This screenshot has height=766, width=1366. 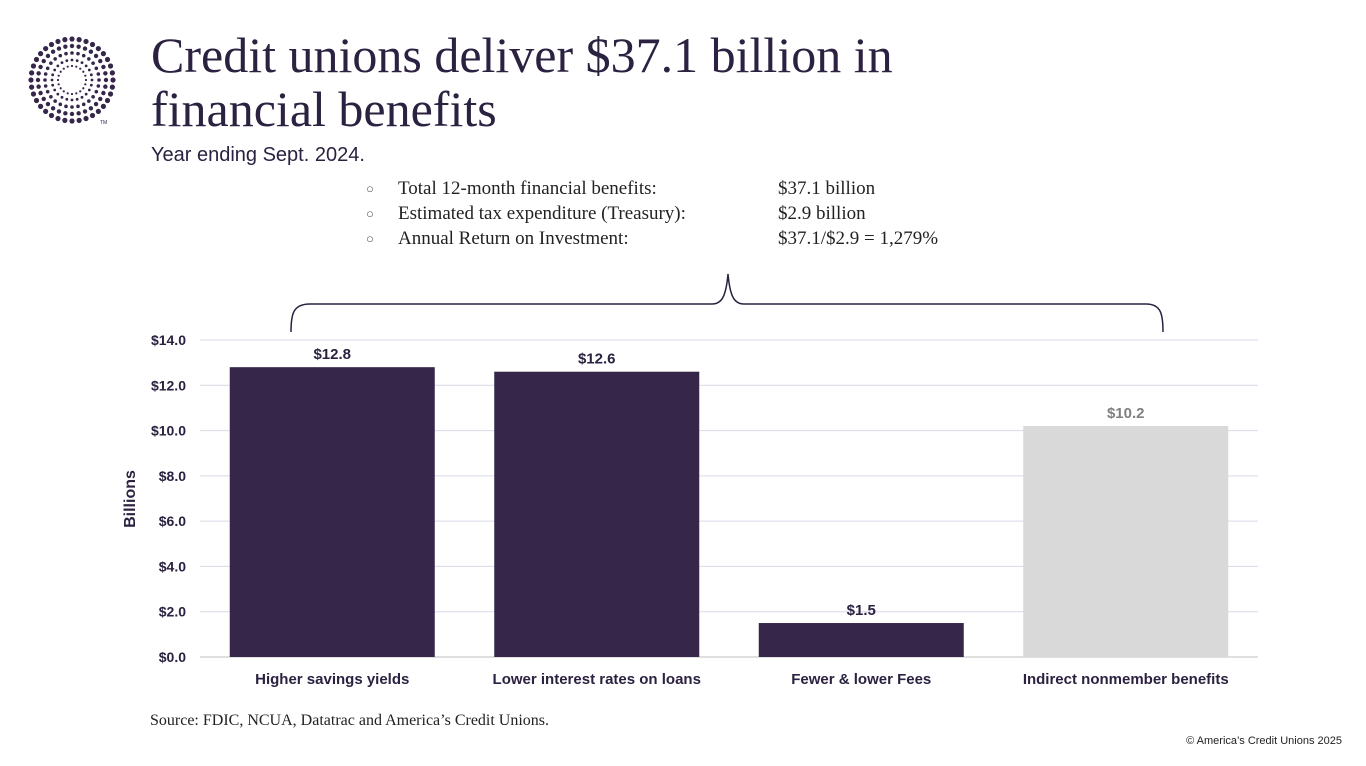 What do you see at coordinates (172, 566) in the screenshot?
I see `y-tick-label: $4.0` at bounding box center [172, 566].